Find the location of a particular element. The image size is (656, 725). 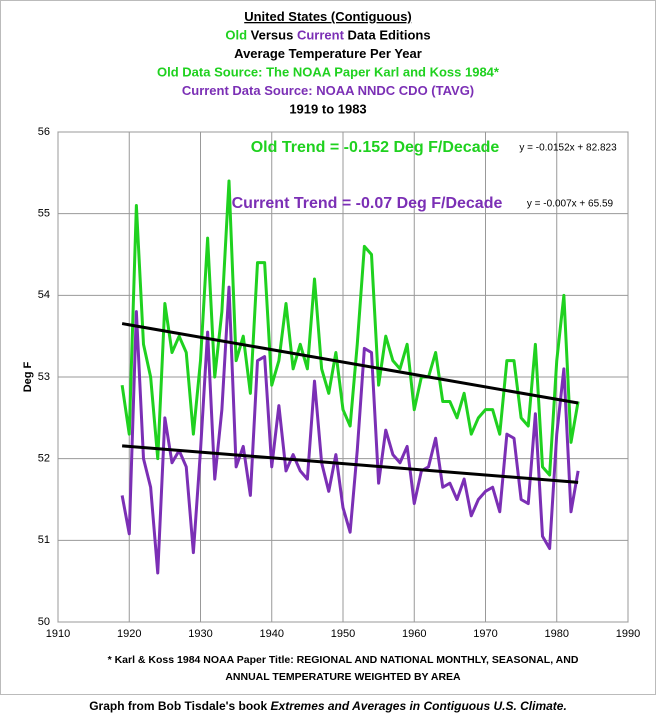

y-tick-label: 51 is located at coordinates (44, 540).